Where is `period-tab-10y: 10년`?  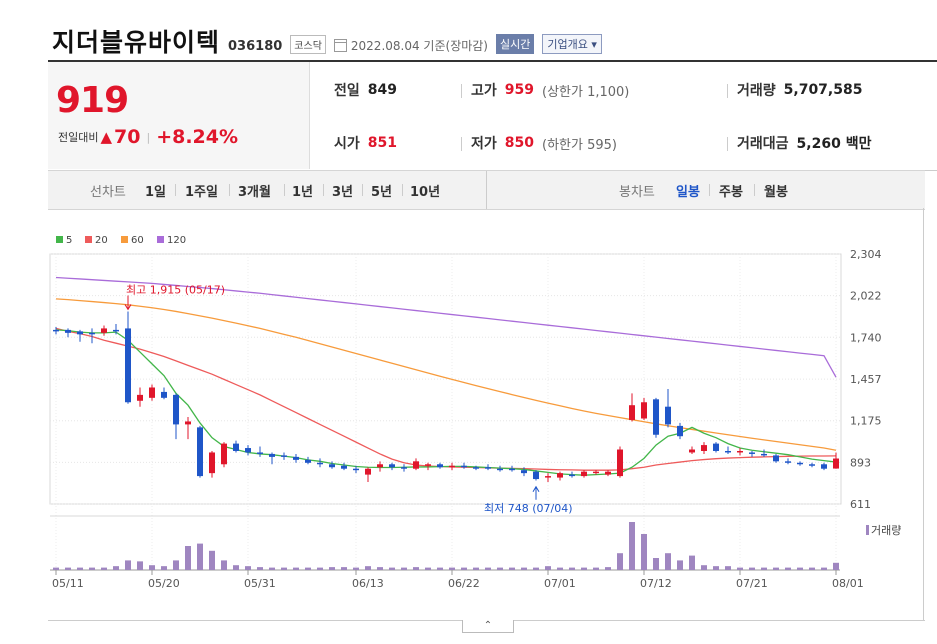 period-tab-10y: 10년 is located at coordinates (425, 192).